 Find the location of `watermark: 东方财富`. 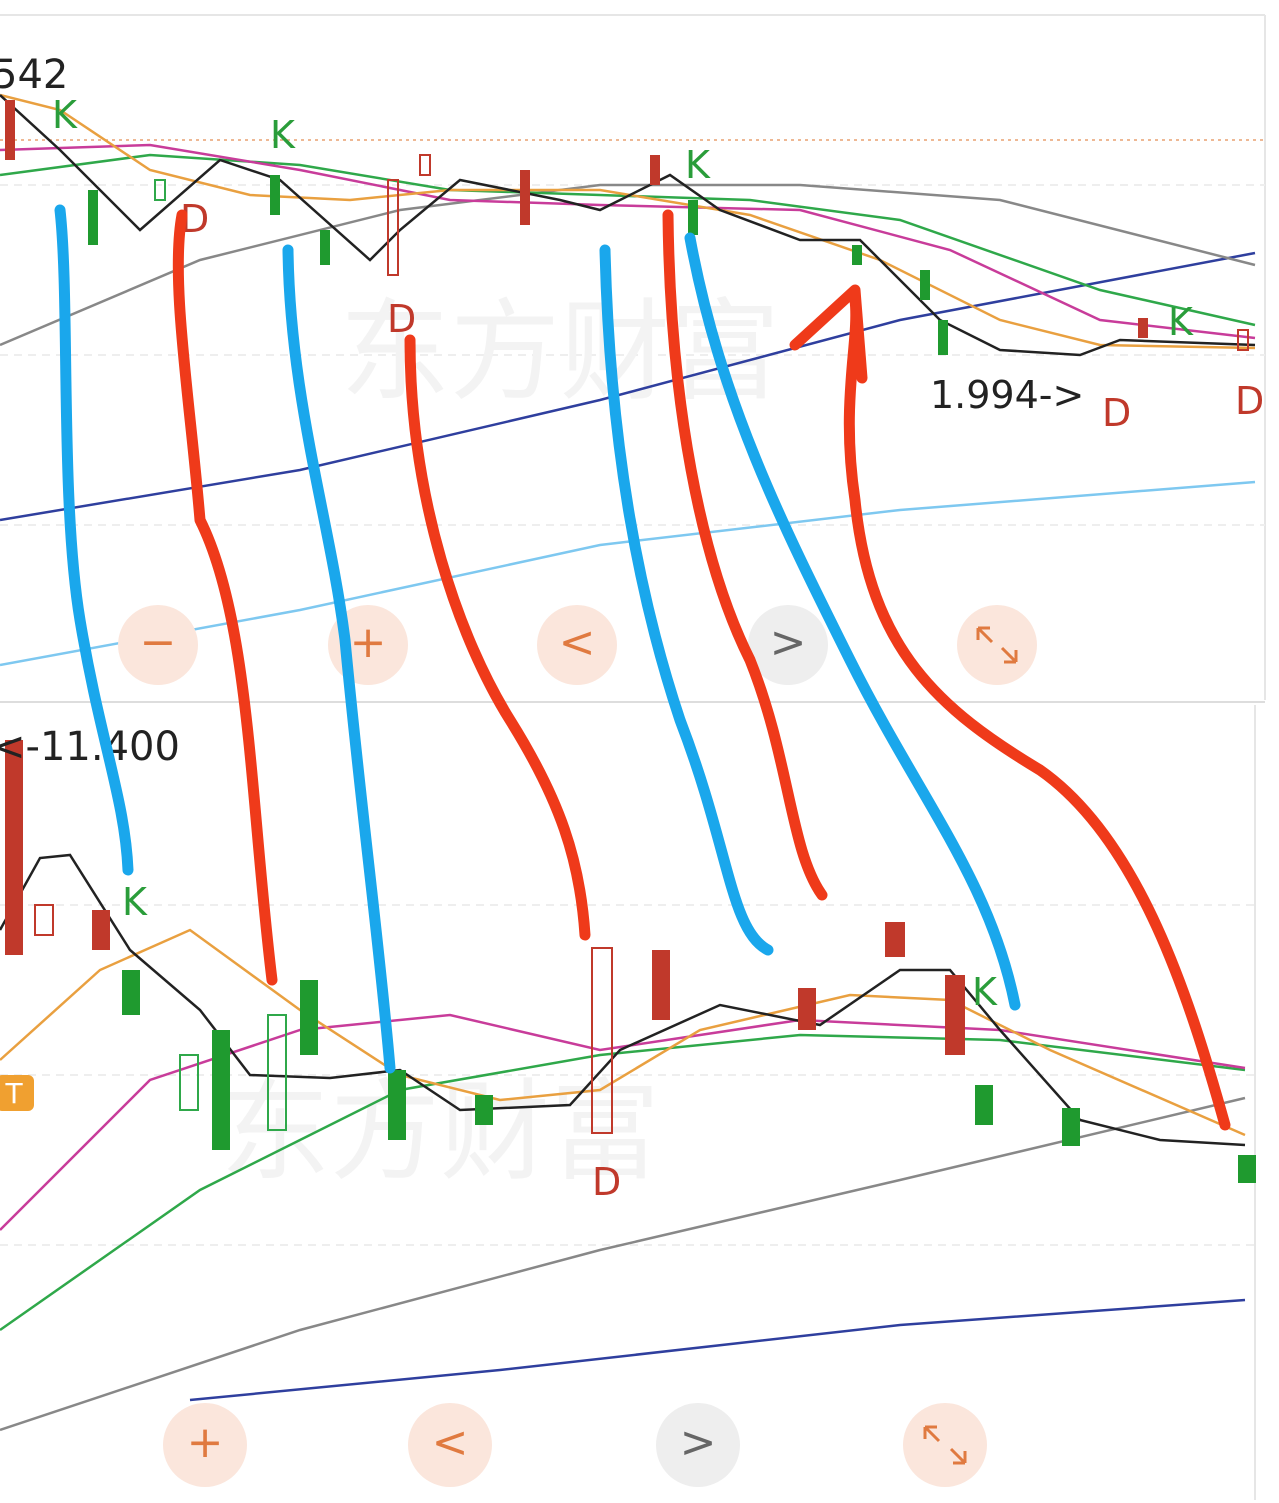

watermark: 东方财富 is located at coordinates (440, 1132).